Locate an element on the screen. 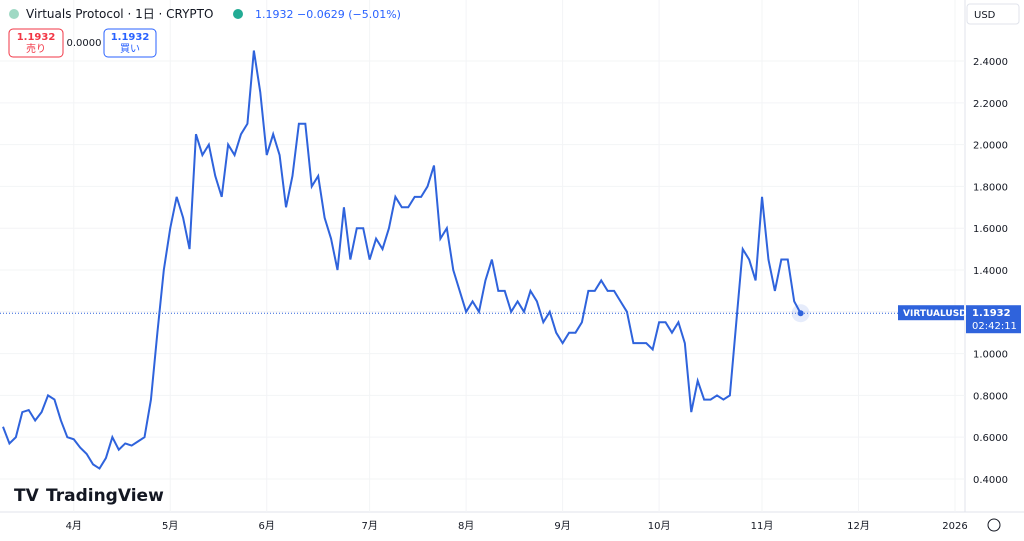 The height and width of the screenshot is (541, 1024). spread: 0.0000 is located at coordinates (84, 43).